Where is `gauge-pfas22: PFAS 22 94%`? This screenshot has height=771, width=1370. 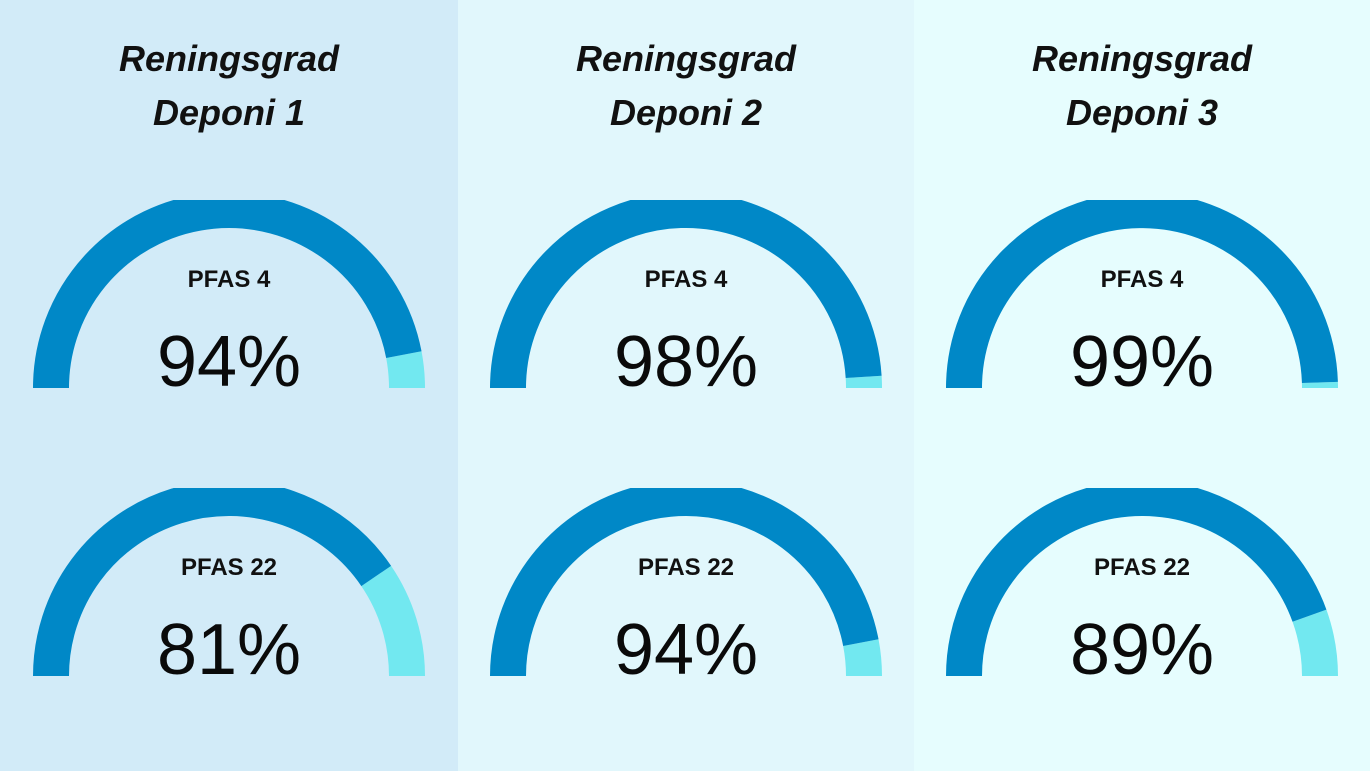
gauge-pfas22: PFAS 22 94% is located at coordinates (686, 629).